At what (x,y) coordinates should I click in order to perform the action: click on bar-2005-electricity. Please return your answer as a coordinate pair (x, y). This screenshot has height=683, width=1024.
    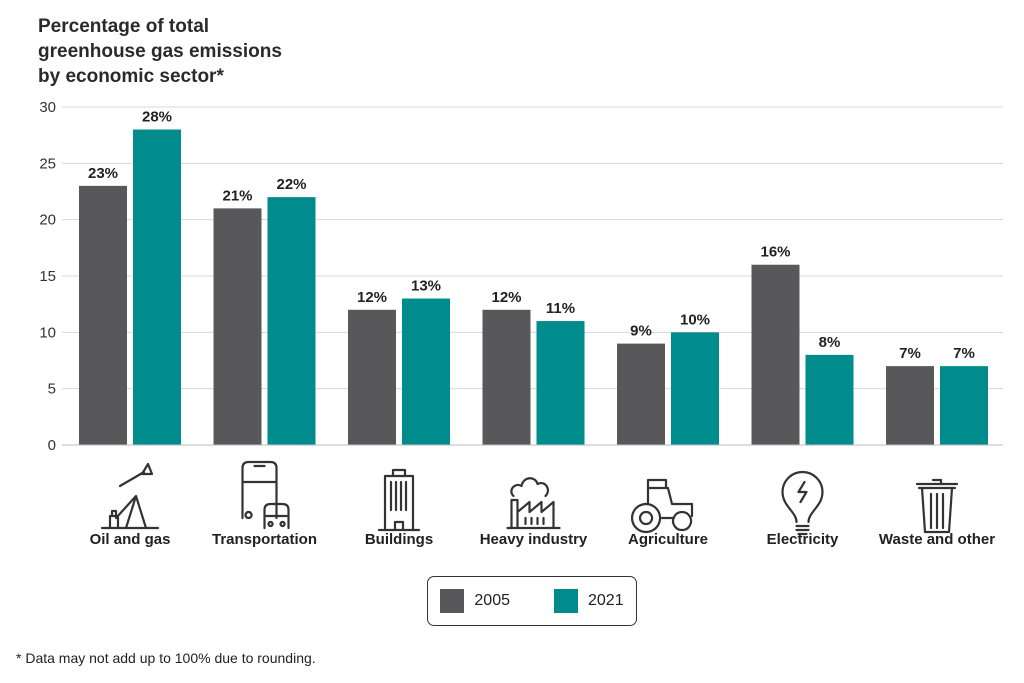
    Looking at the image, I should click on (775, 354).